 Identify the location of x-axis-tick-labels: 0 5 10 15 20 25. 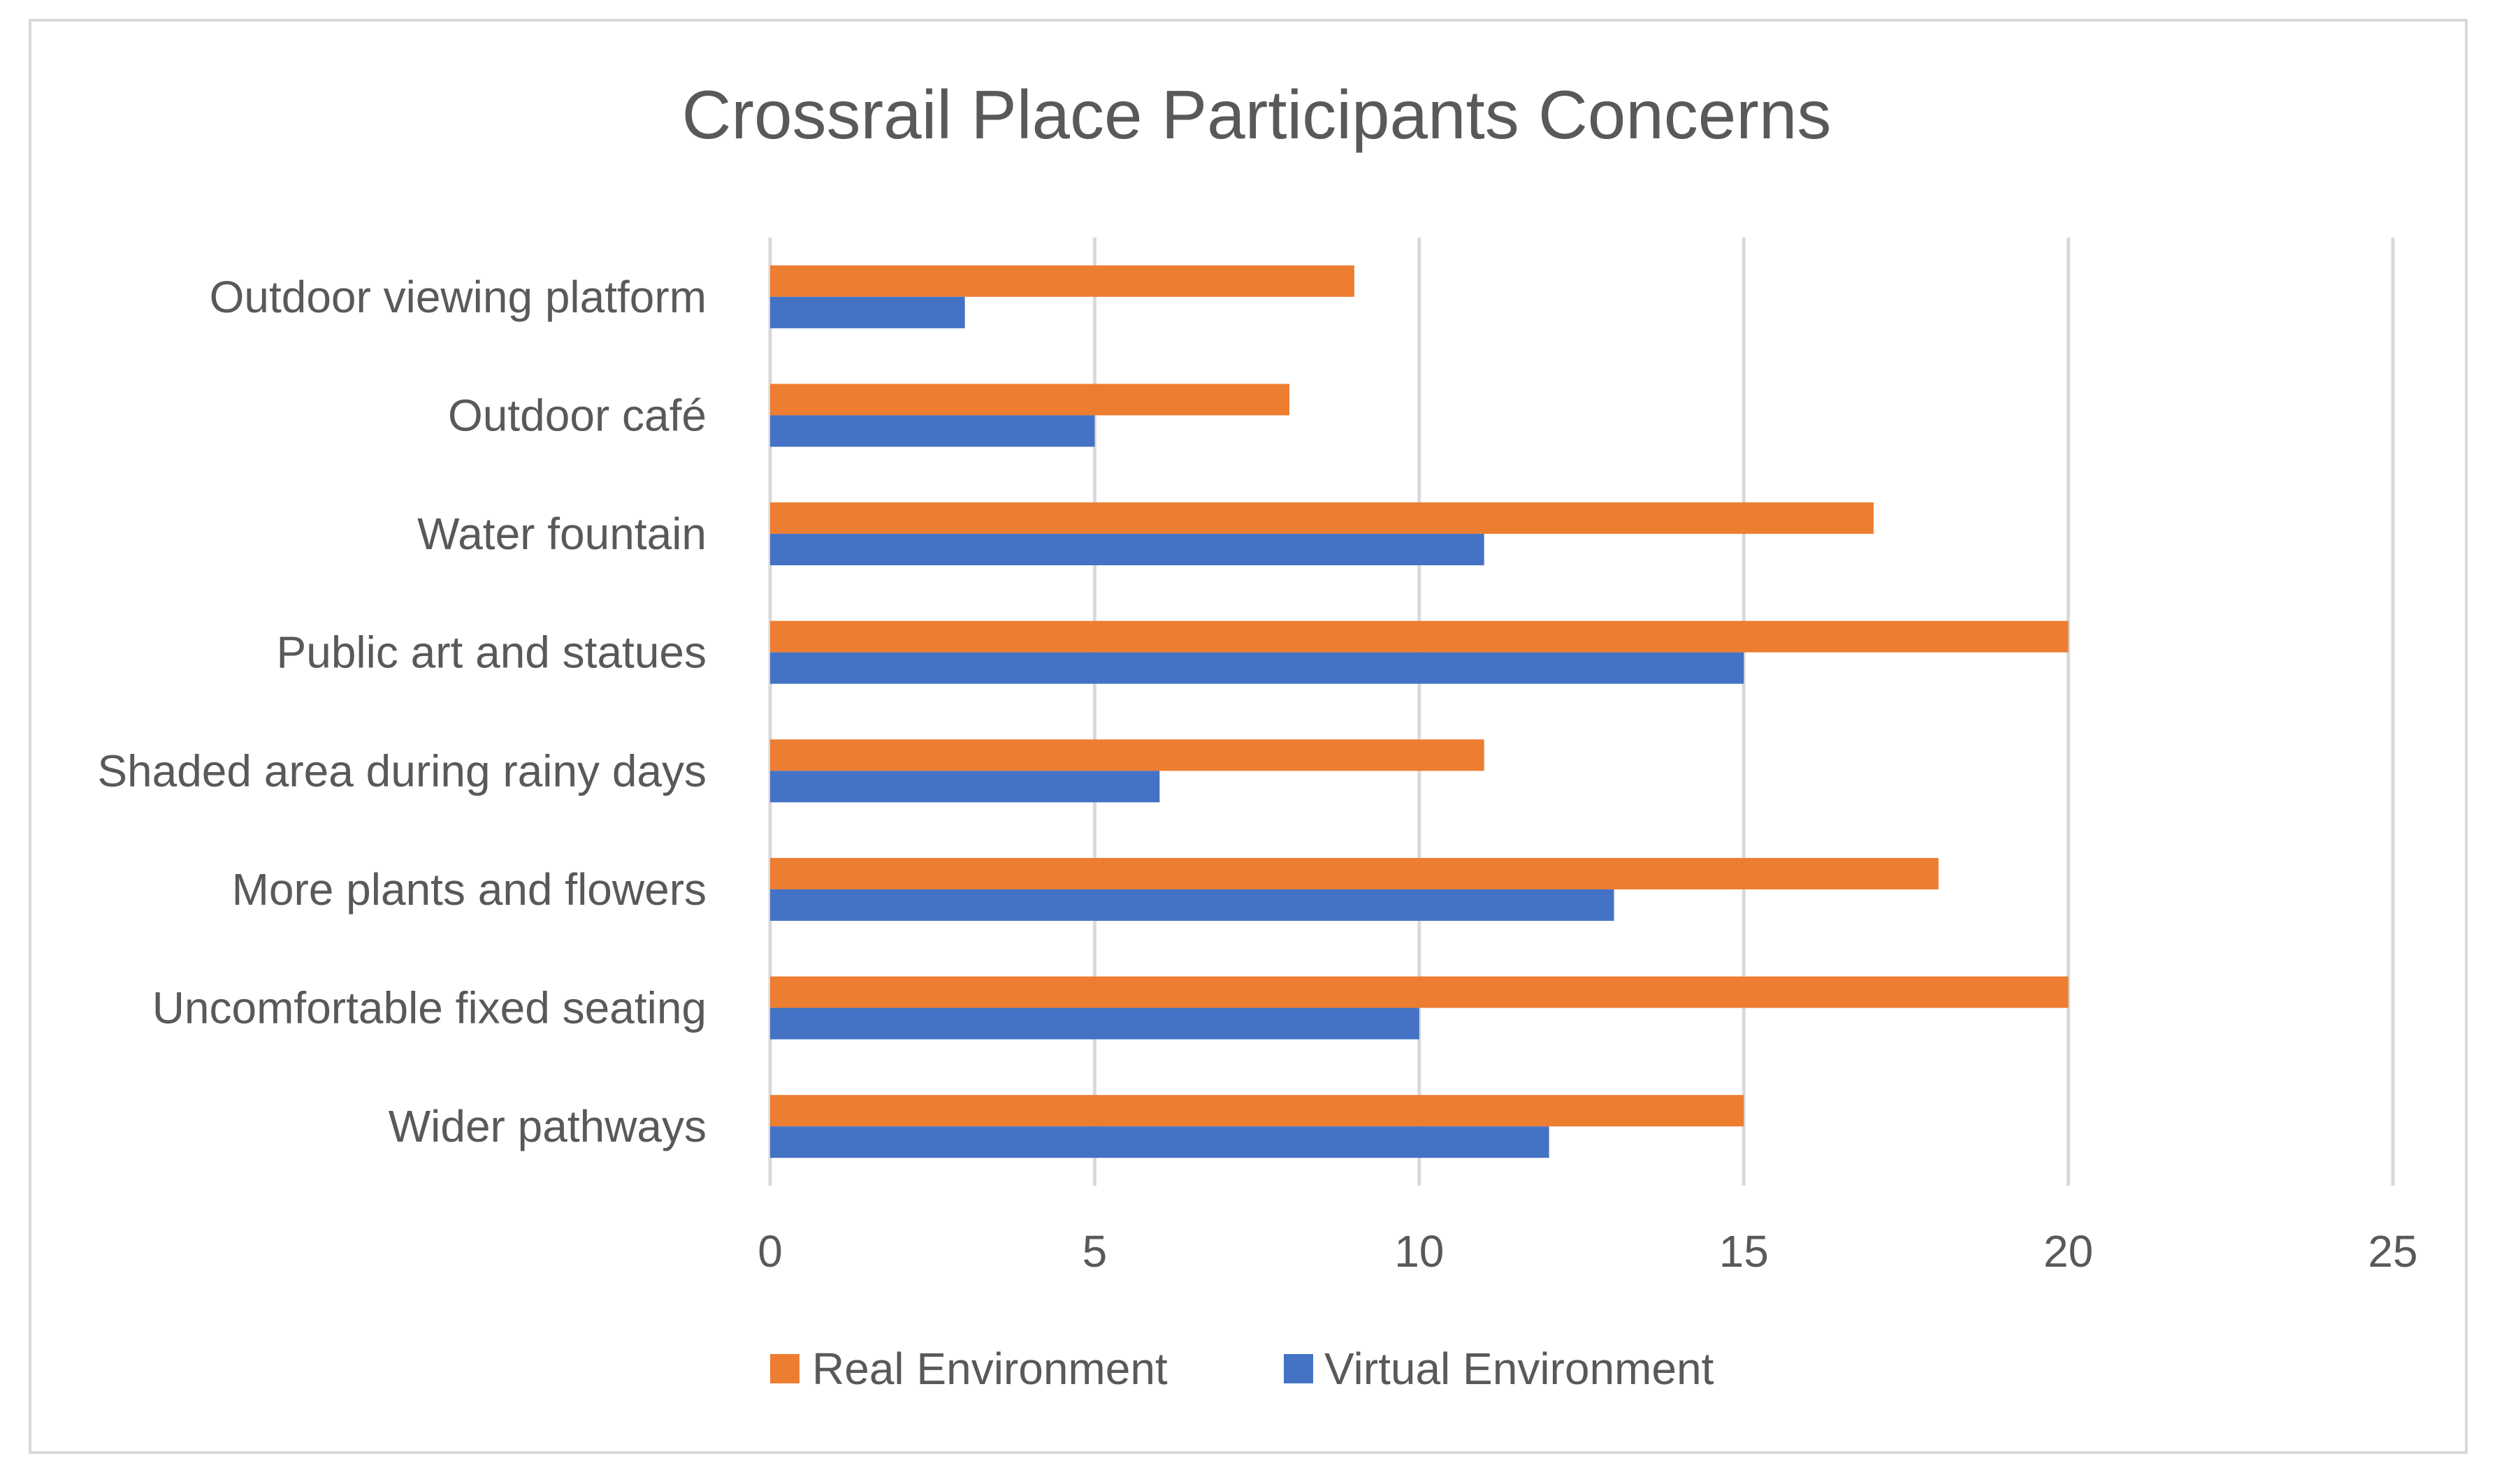
(1587, 1251).